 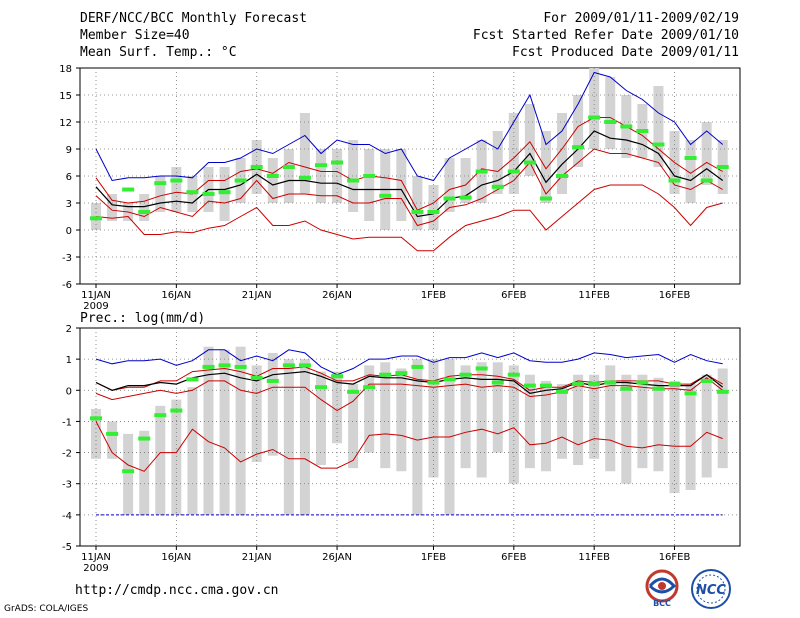 I want to click on y-tick-label: 3, so click(x=69, y=204).